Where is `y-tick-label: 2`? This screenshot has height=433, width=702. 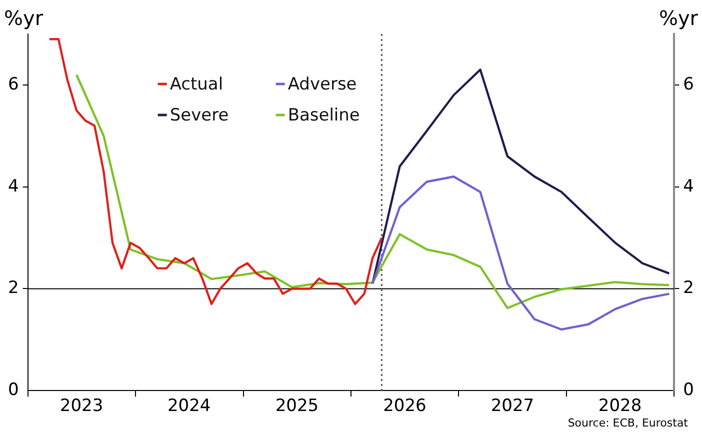
y-tick-label: 2 is located at coordinates (13, 288).